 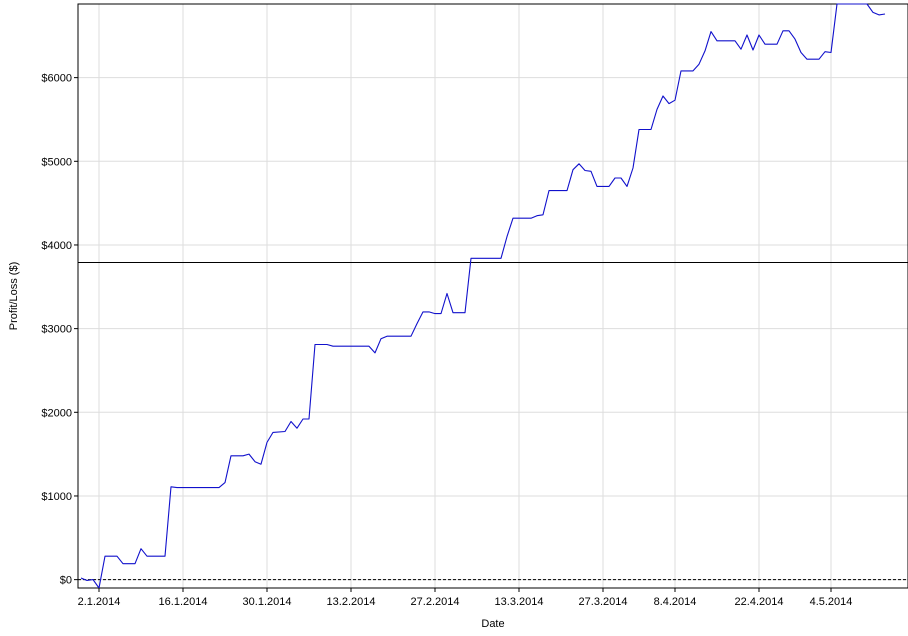 What do you see at coordinates (56, 246) in the screenshot?
I see `y-tick-label: $4000` at bounding box center [56, 246].